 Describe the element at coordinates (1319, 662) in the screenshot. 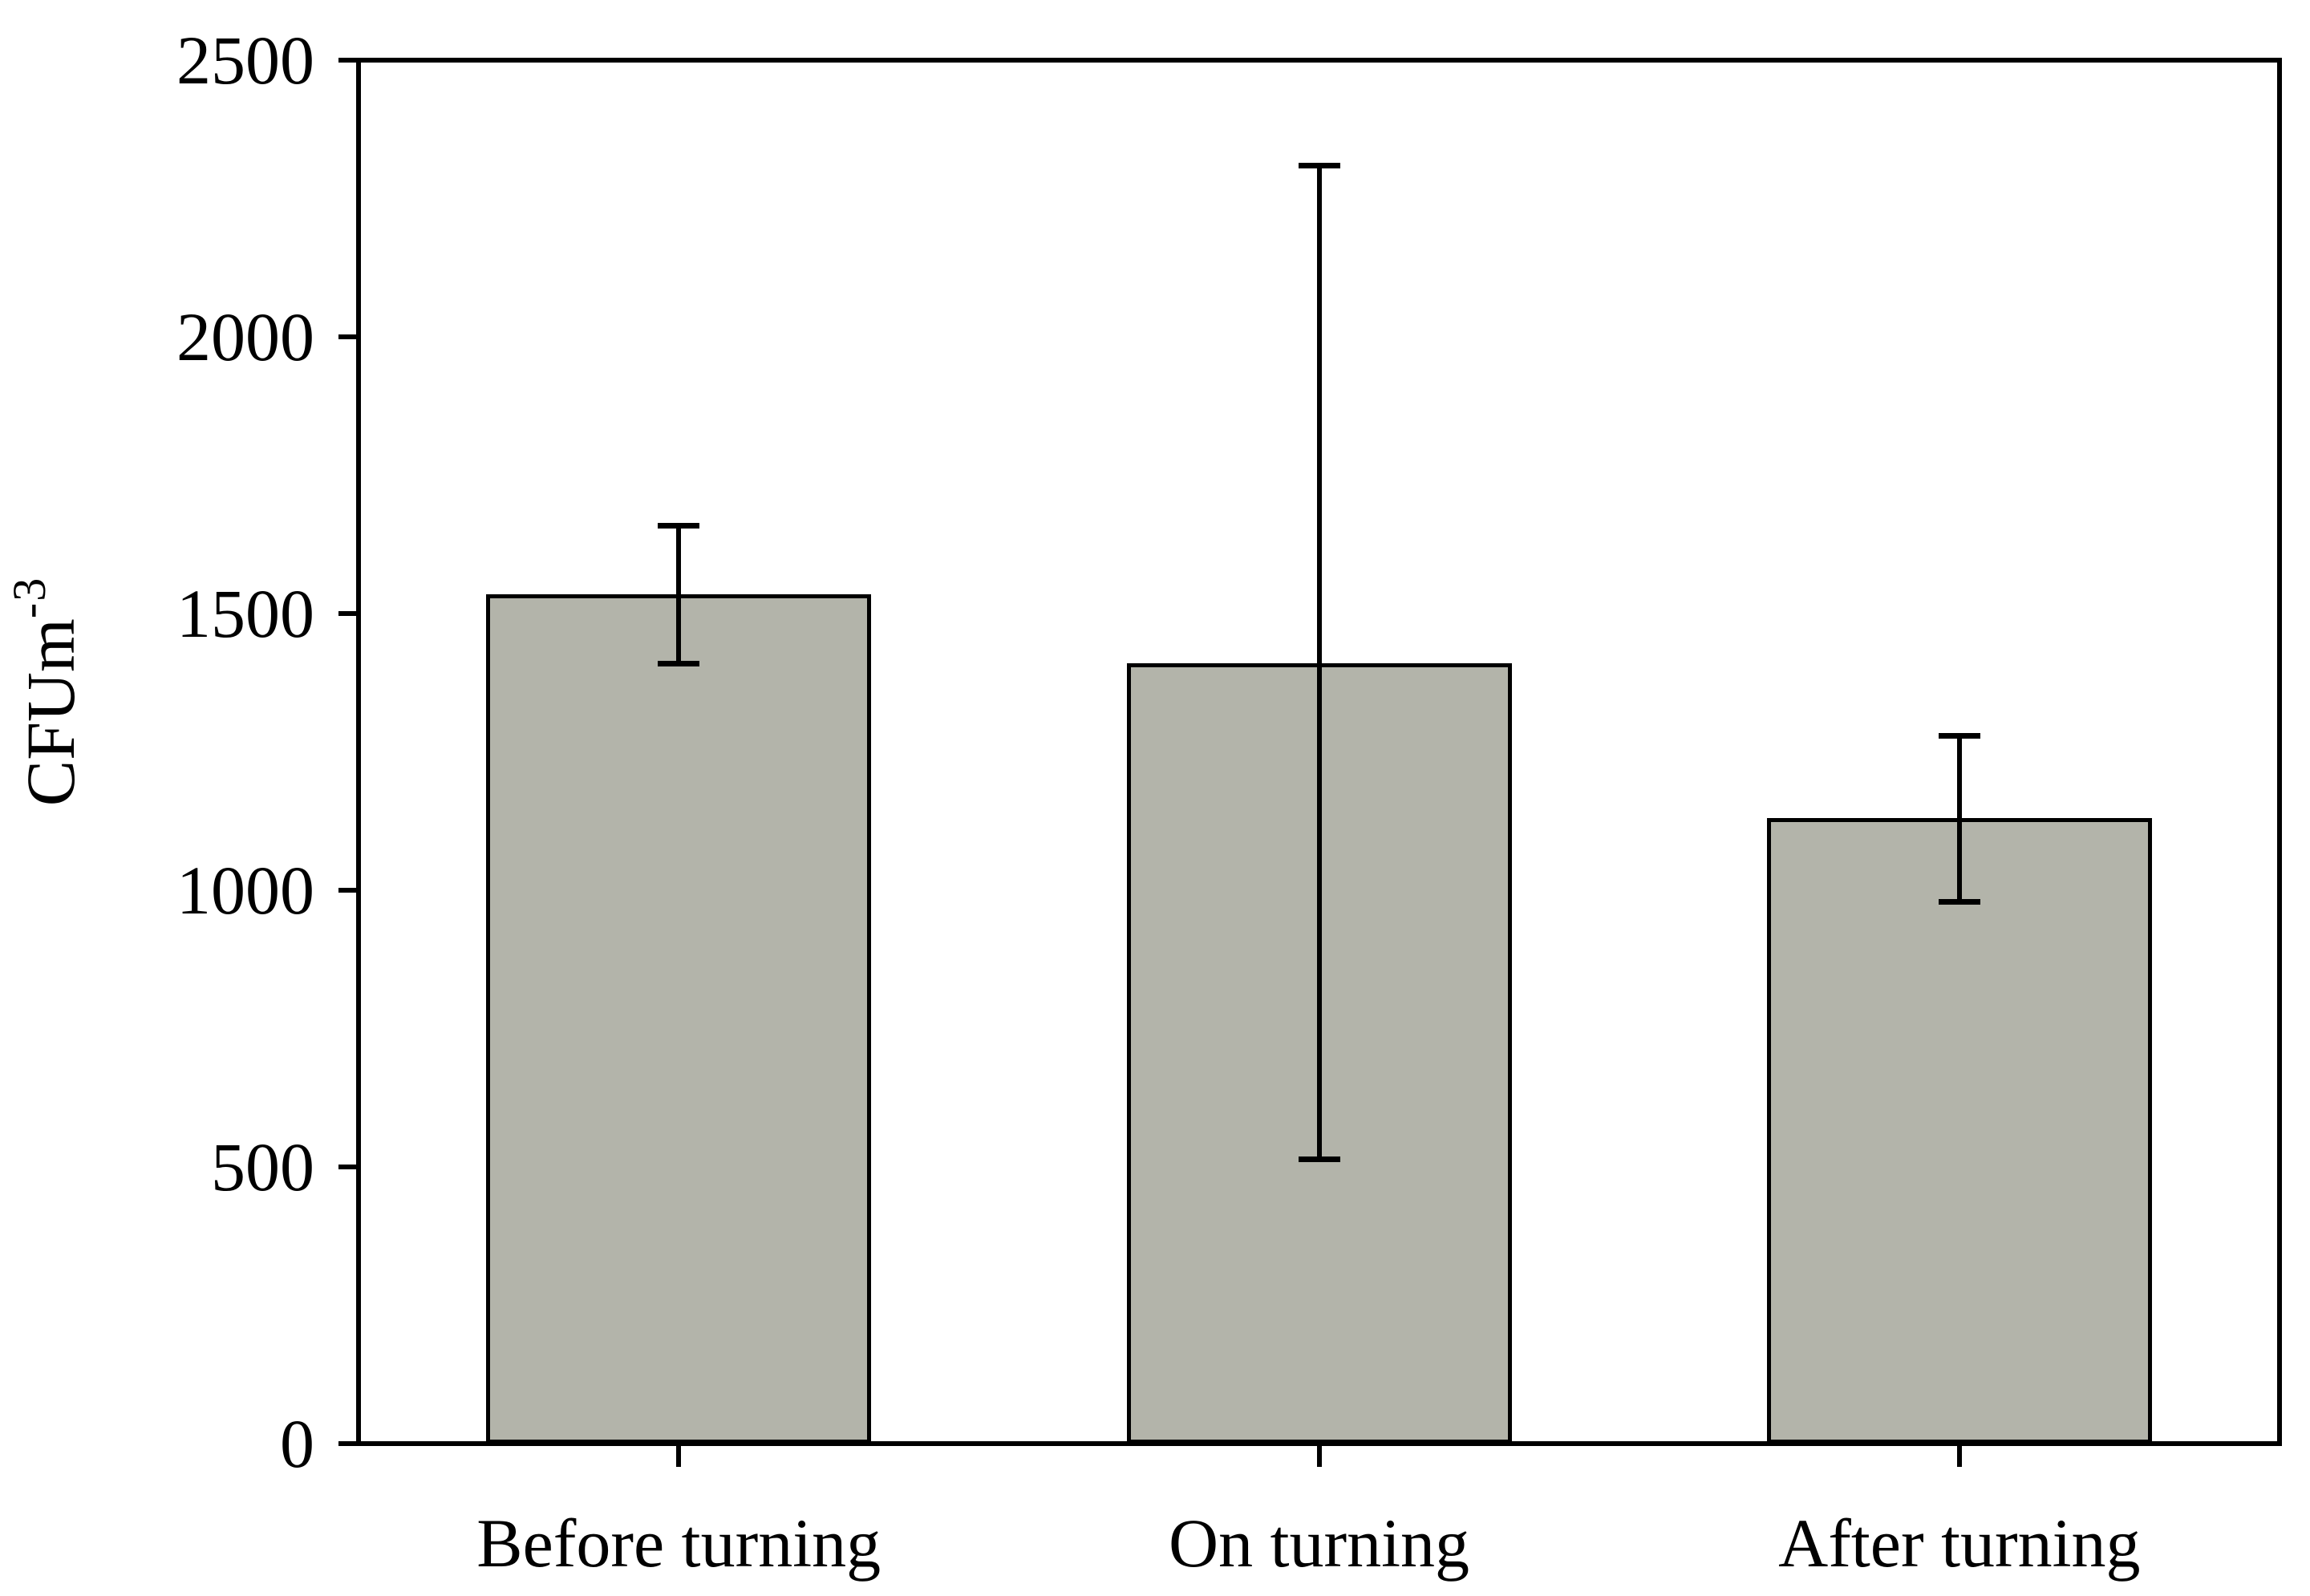

I see `error-bar-on-turning` at that location.